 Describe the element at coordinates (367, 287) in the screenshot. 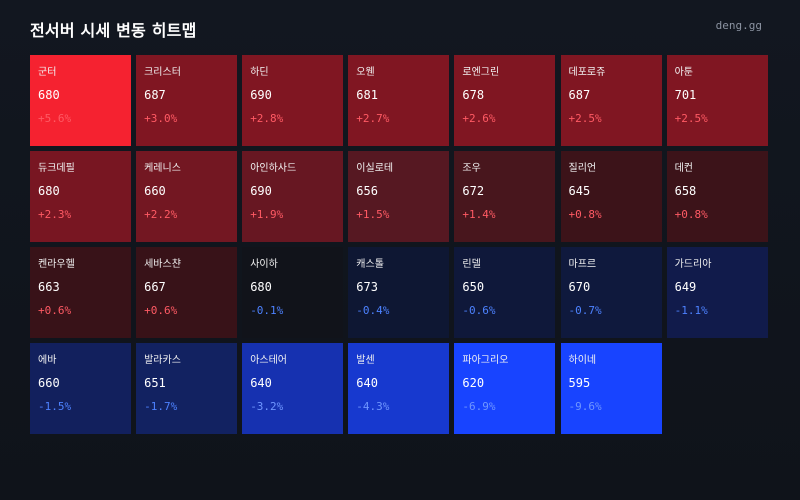

I see `price-value: 673` at that location.